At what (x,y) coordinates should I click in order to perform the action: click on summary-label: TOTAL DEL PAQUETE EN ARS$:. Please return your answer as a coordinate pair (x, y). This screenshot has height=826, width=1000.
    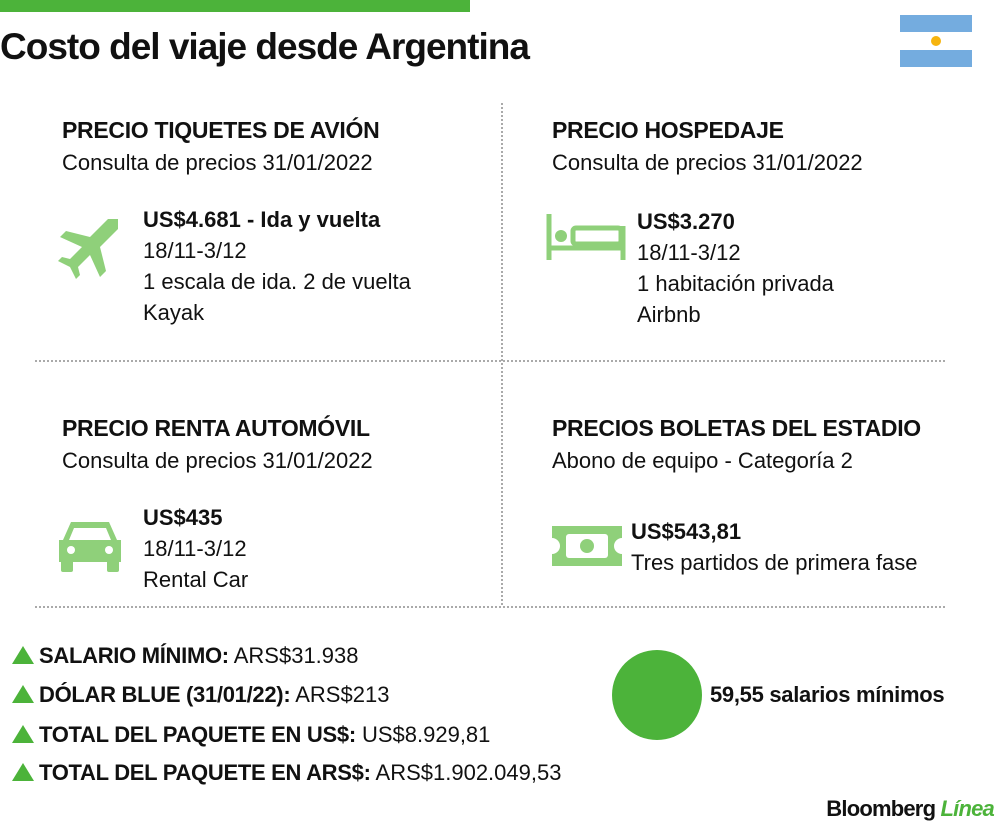
    Looking at the image, I should click on (205, 772).